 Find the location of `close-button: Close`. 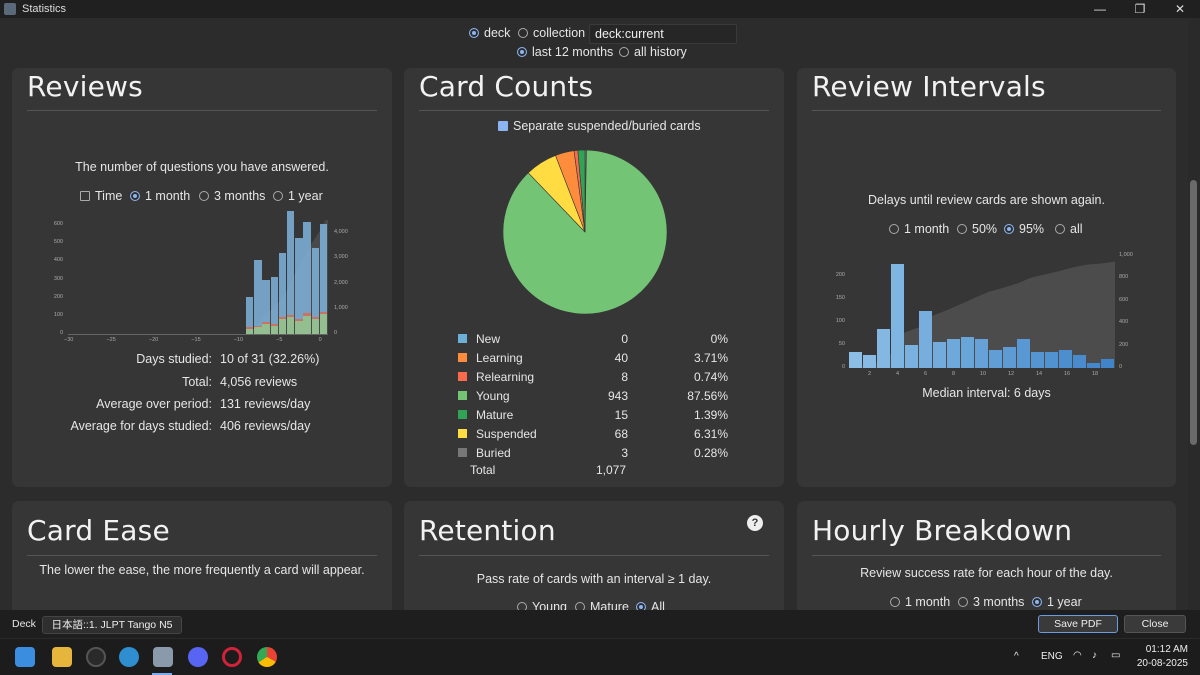

close-button: Close is located at coordinates (1155, 624).